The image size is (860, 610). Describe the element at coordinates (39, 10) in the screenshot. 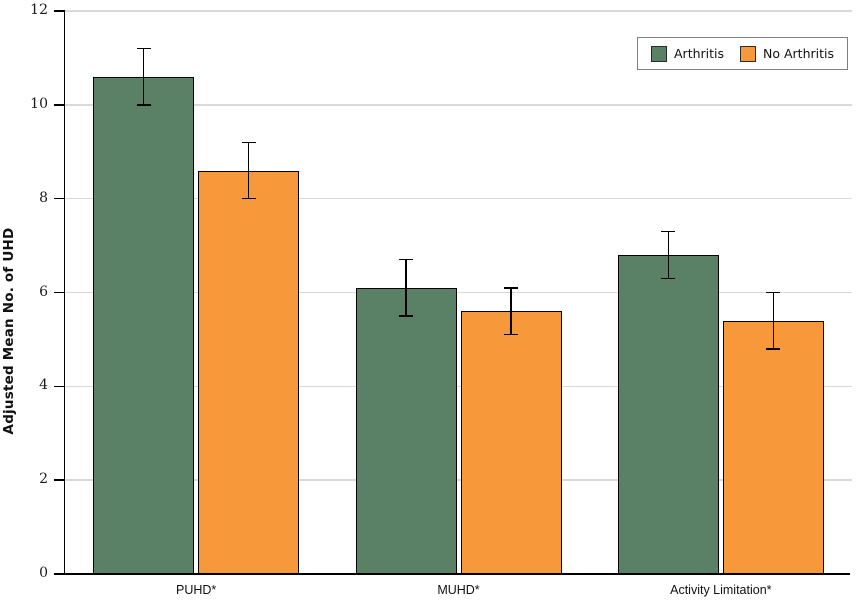

I see `y-tick-label-12: 12` at that location.